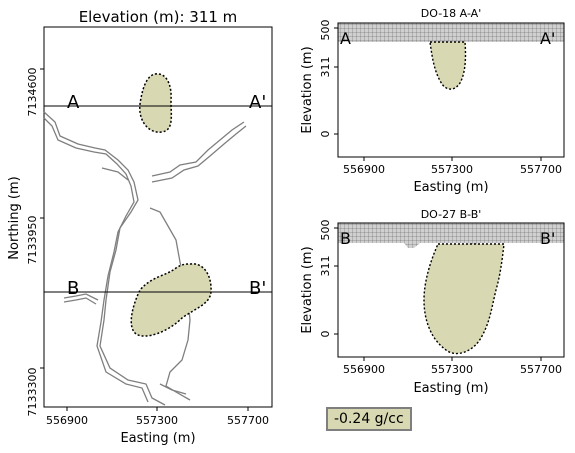 The image size is (575, 453). What do you see at coordinates (336, 81) in the screenshot?
I see `section-a-y-ticks` at bounding box center [336, 81].